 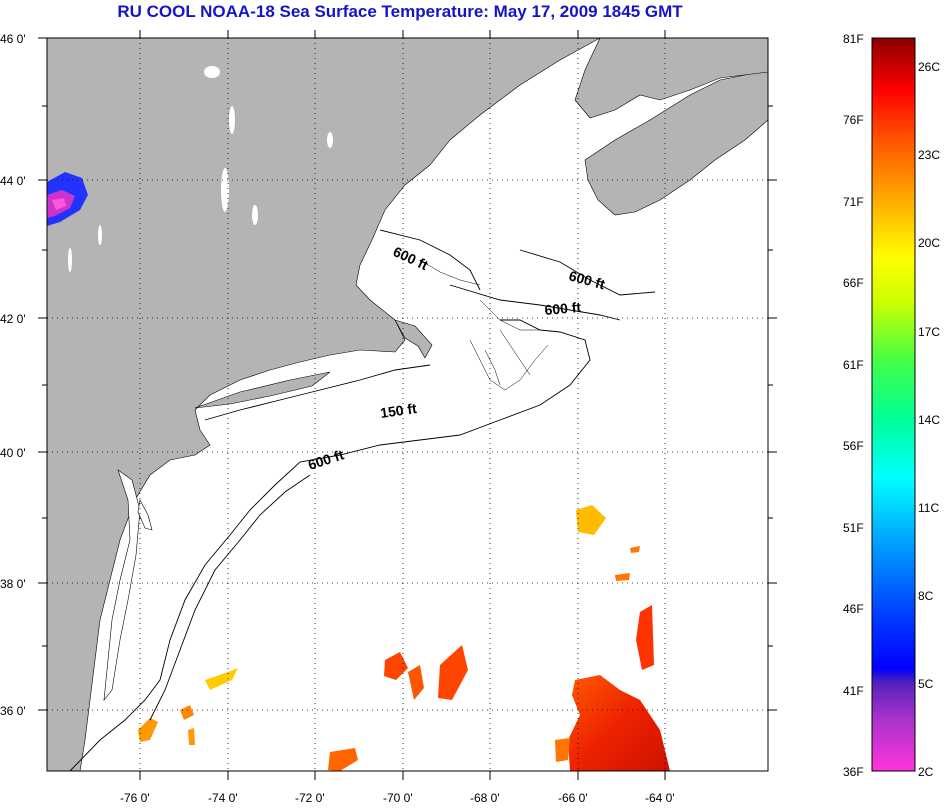 I want to click on colorbar-c-label: 5C, so click(x=926, y=684).